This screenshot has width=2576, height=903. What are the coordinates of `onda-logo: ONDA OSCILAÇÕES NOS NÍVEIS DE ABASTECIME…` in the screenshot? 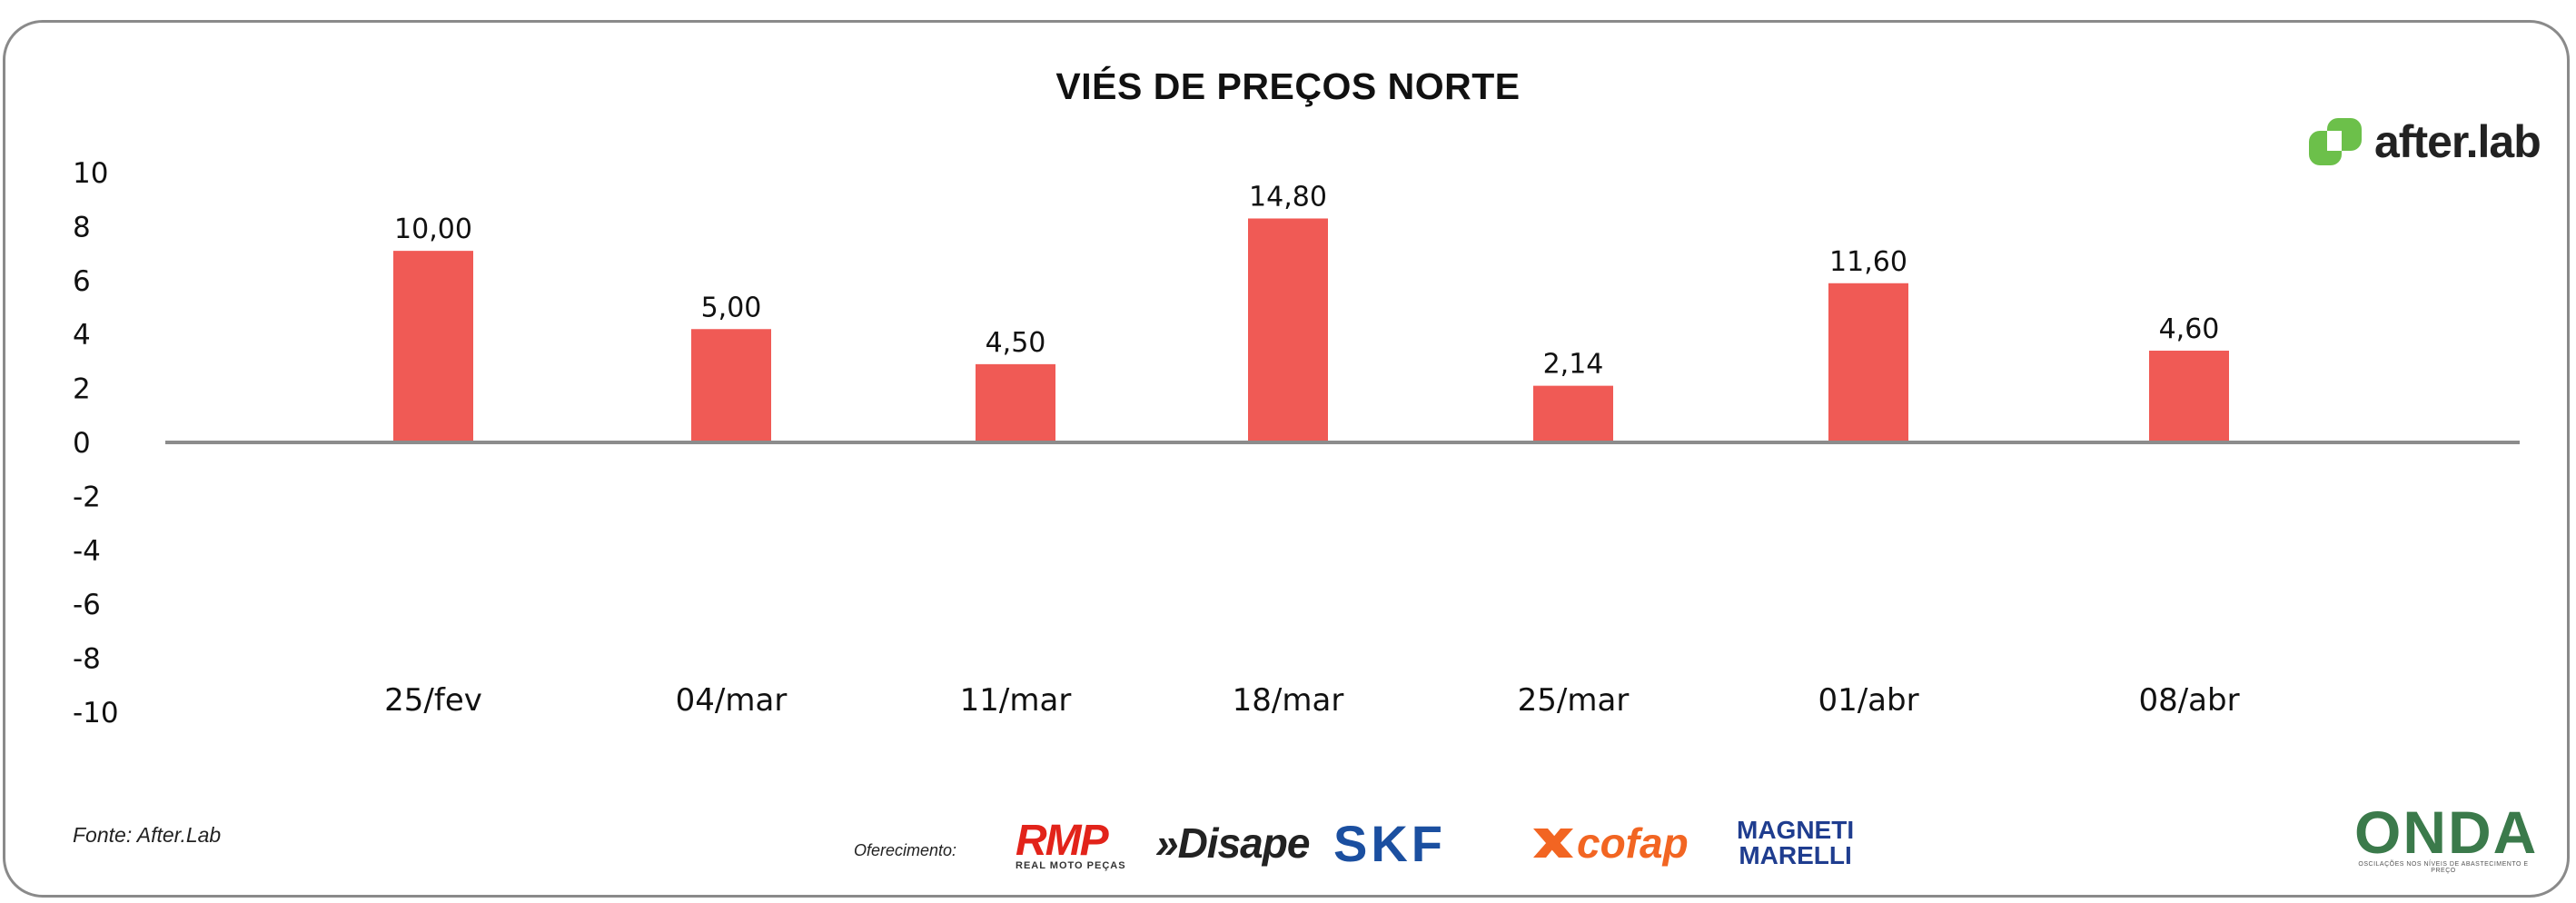 It's located at (2446, 836).